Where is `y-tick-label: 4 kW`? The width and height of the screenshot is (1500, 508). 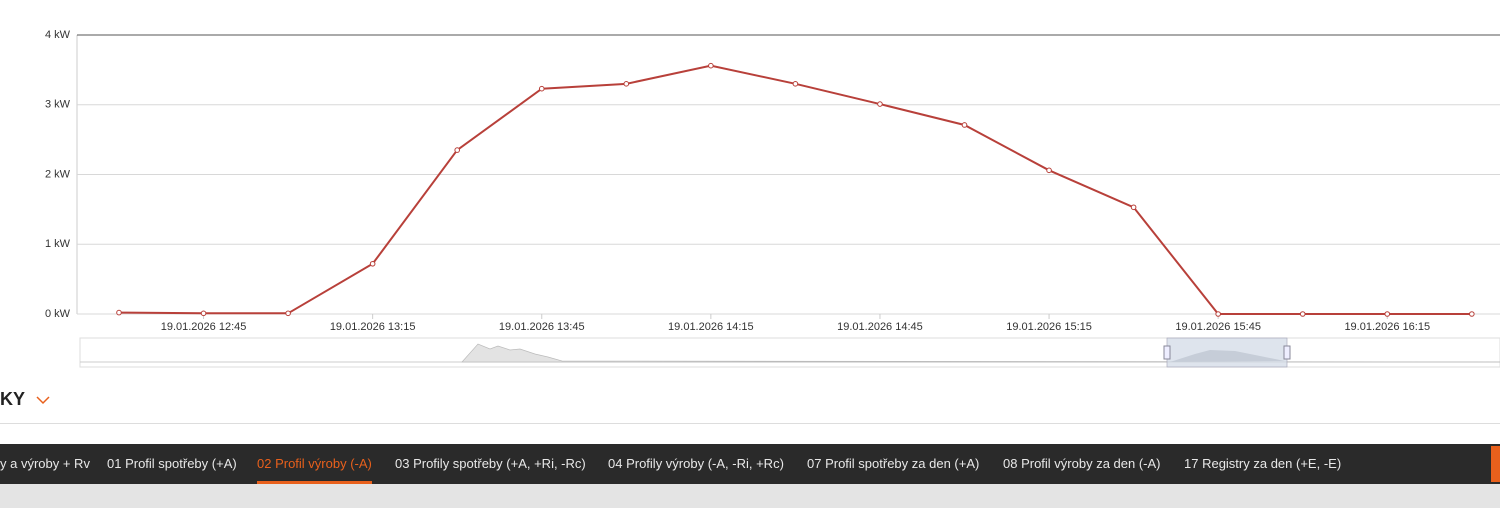
y-tick-label: 4 kW is located at coordinates (58, 35).